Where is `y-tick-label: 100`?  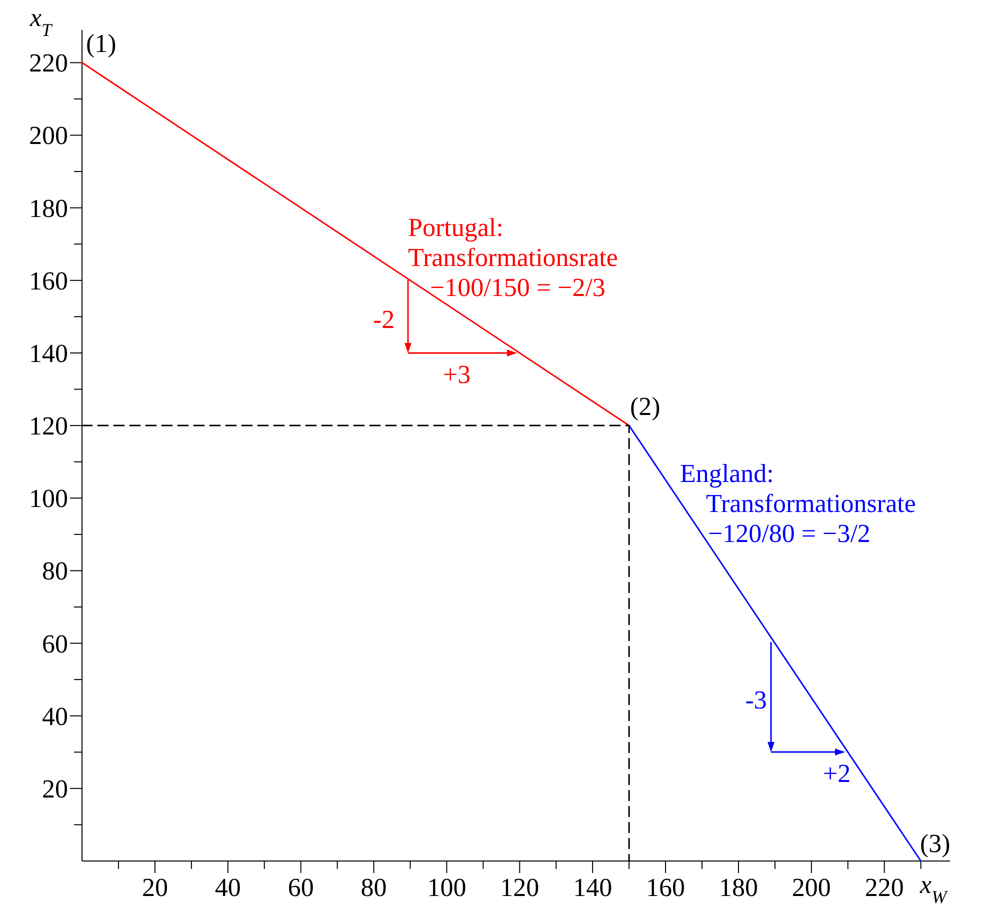
y-tick-label: 100 is located at coordinates (48, 499).